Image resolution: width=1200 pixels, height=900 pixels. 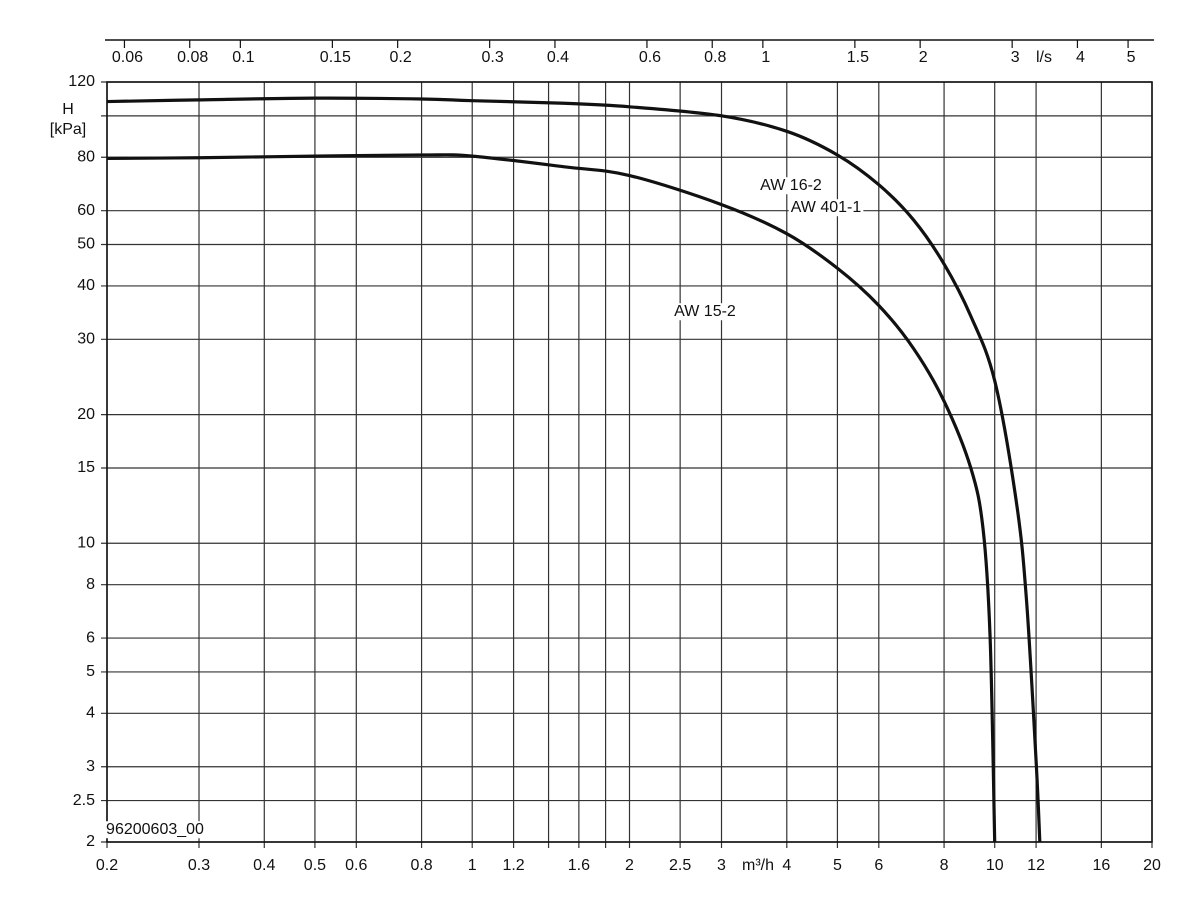 What do you see at coordinates (107, 865) in the screenshot?
I see `x-tick-label: 0.2` at bounding box center [107, 865].